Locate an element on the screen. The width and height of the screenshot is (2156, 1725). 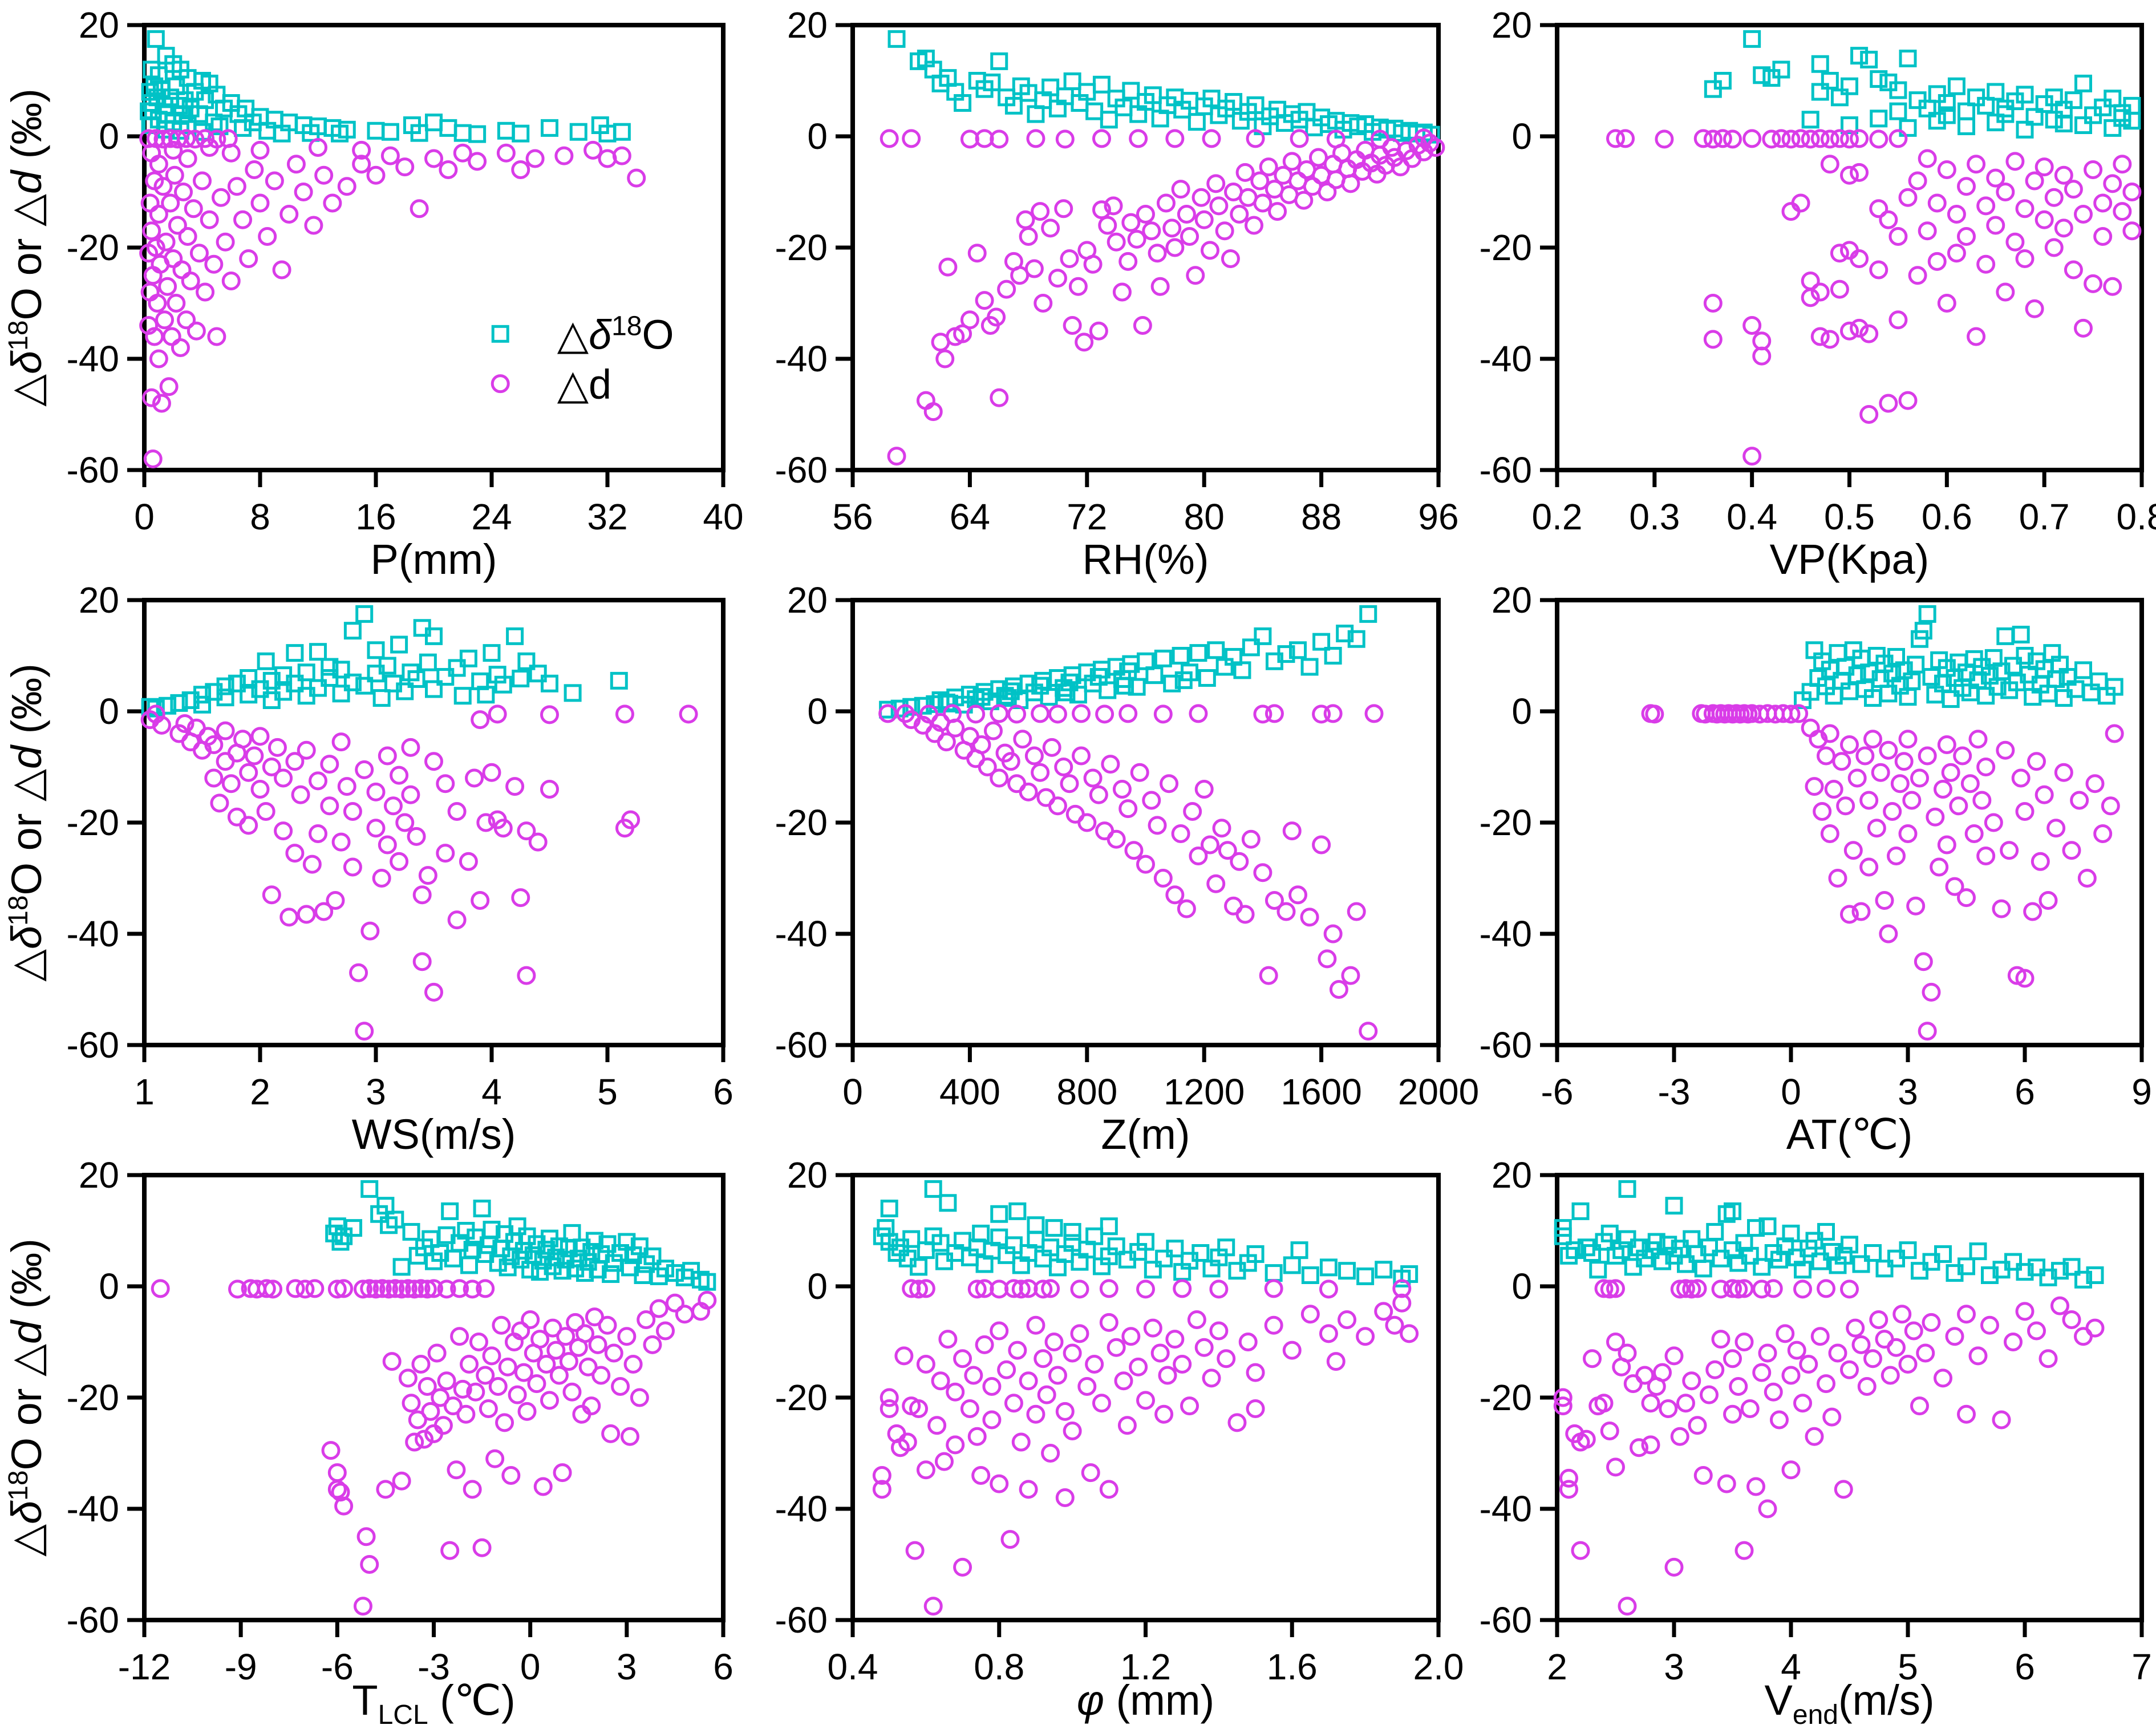
series-delta_d is located at coordinates (1163, 297).